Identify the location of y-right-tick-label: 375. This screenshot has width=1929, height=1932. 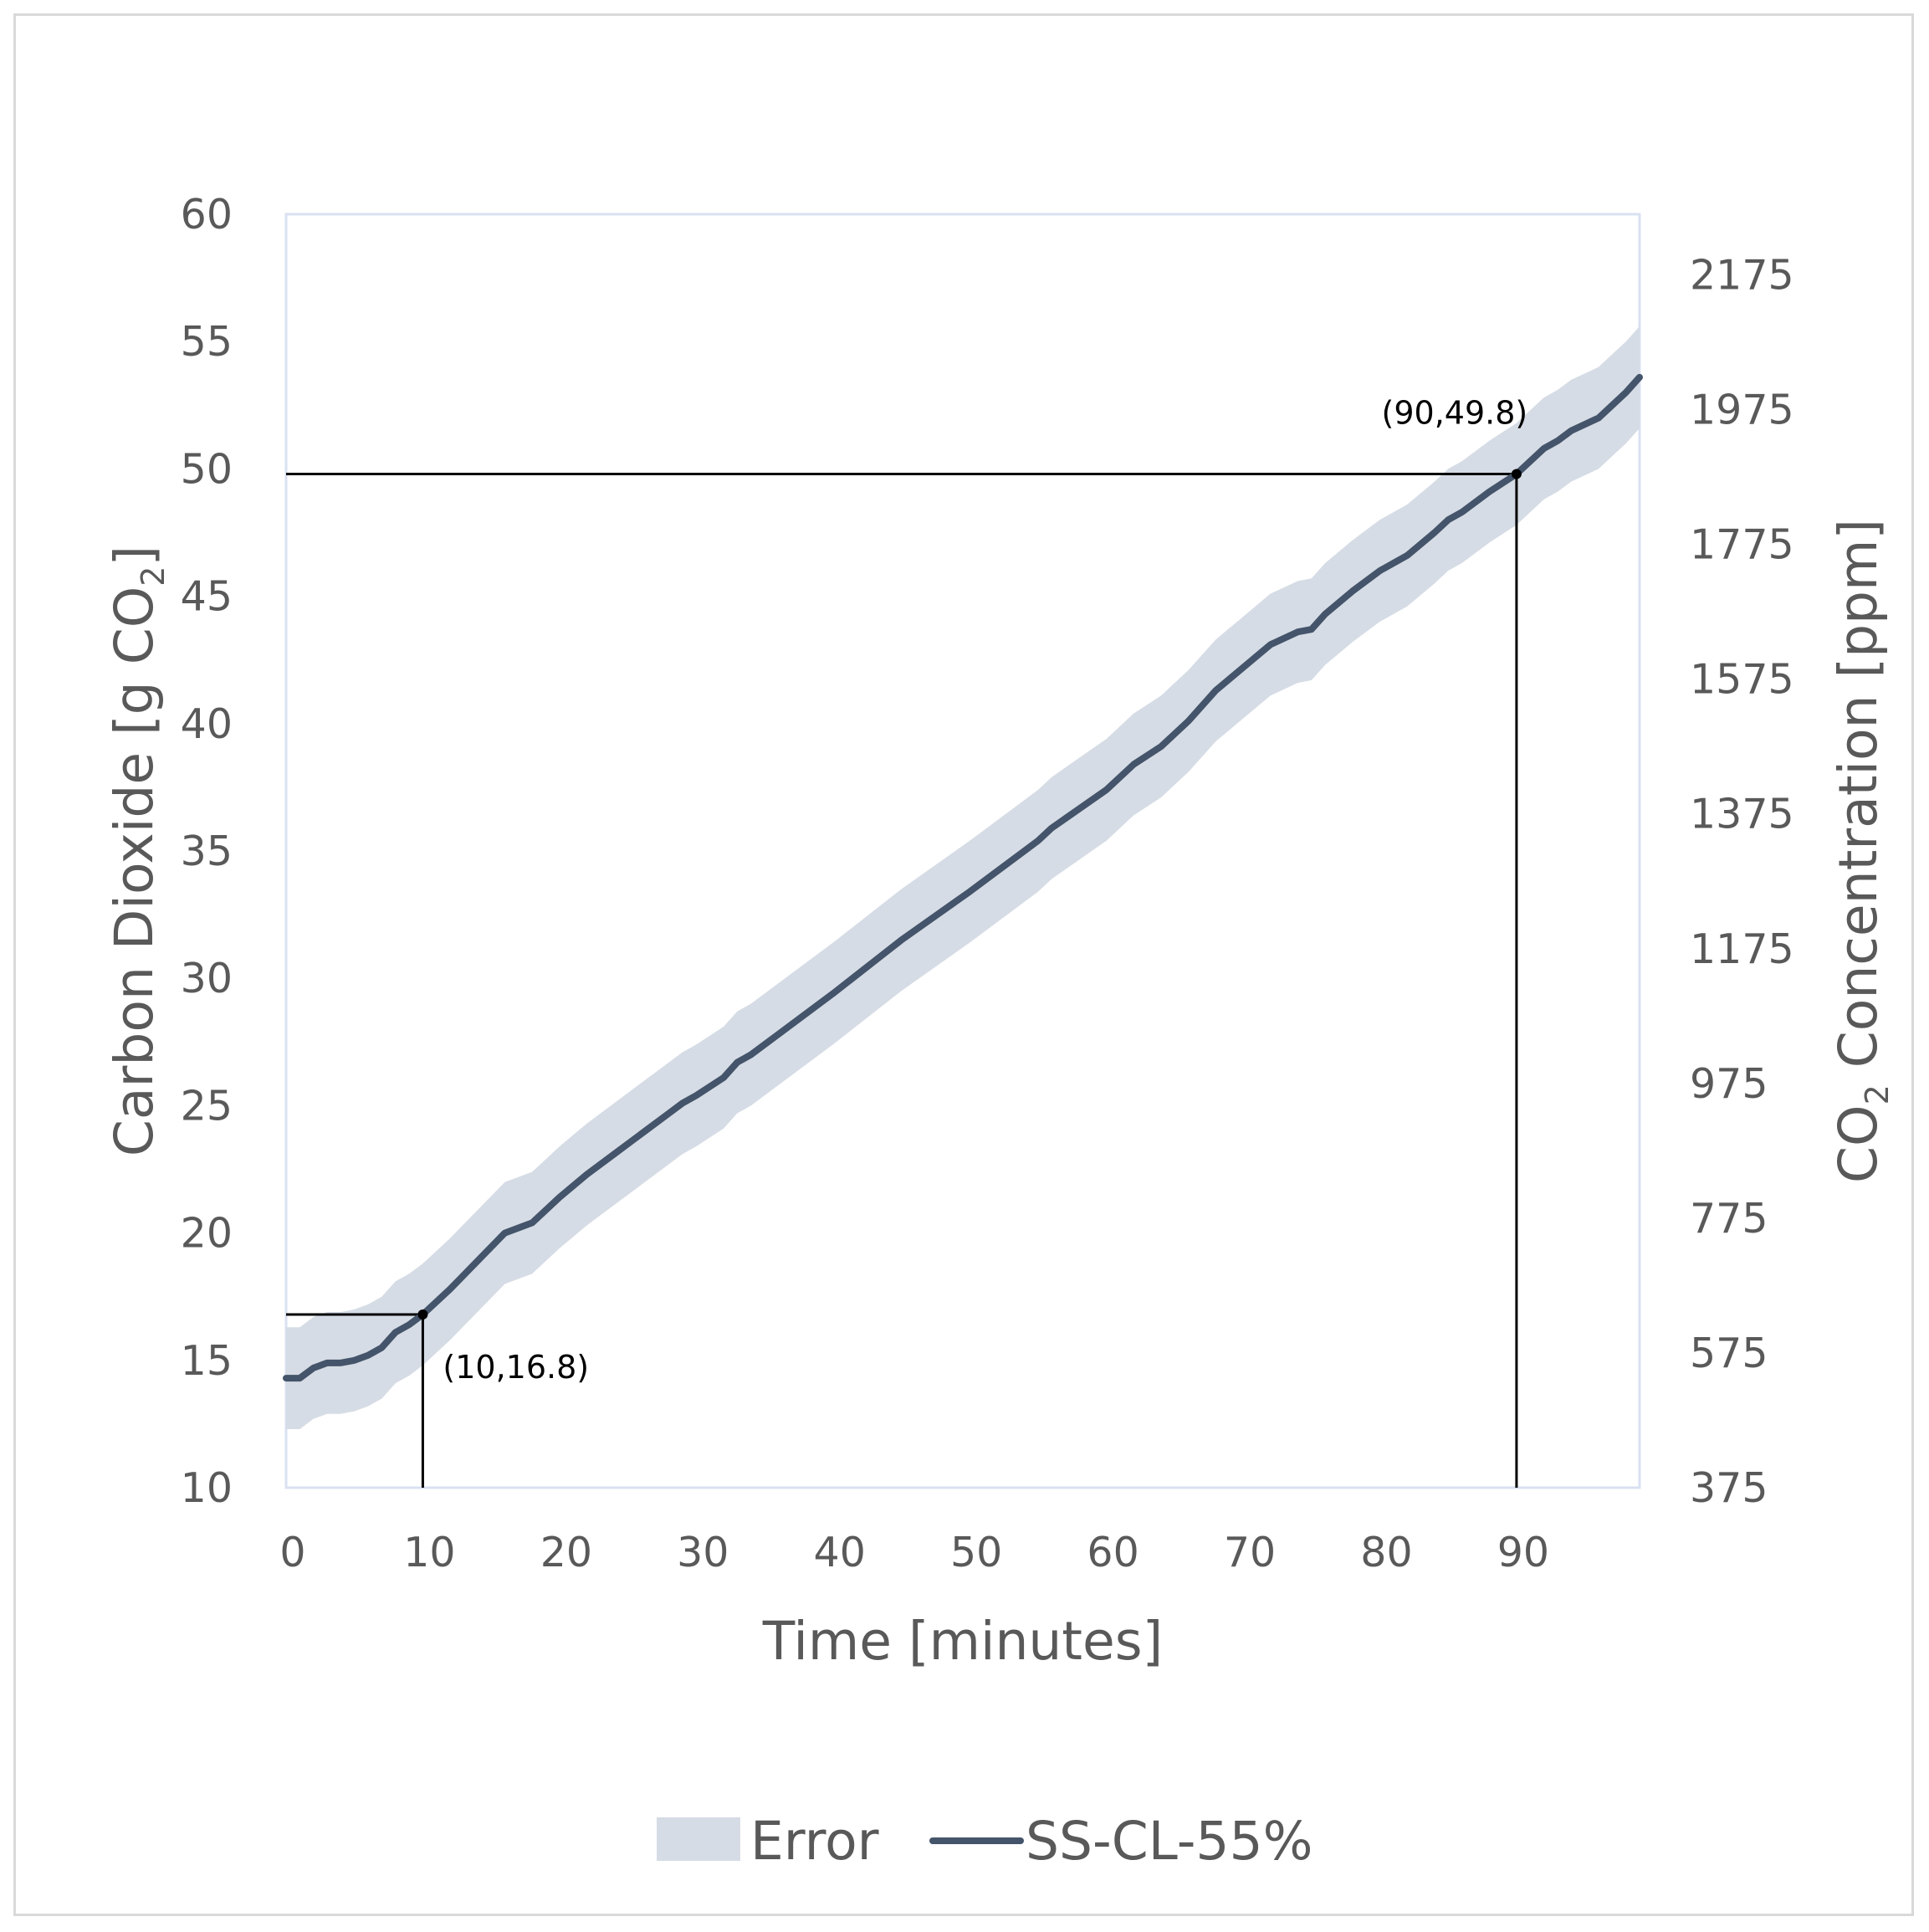
(1729, 1488).